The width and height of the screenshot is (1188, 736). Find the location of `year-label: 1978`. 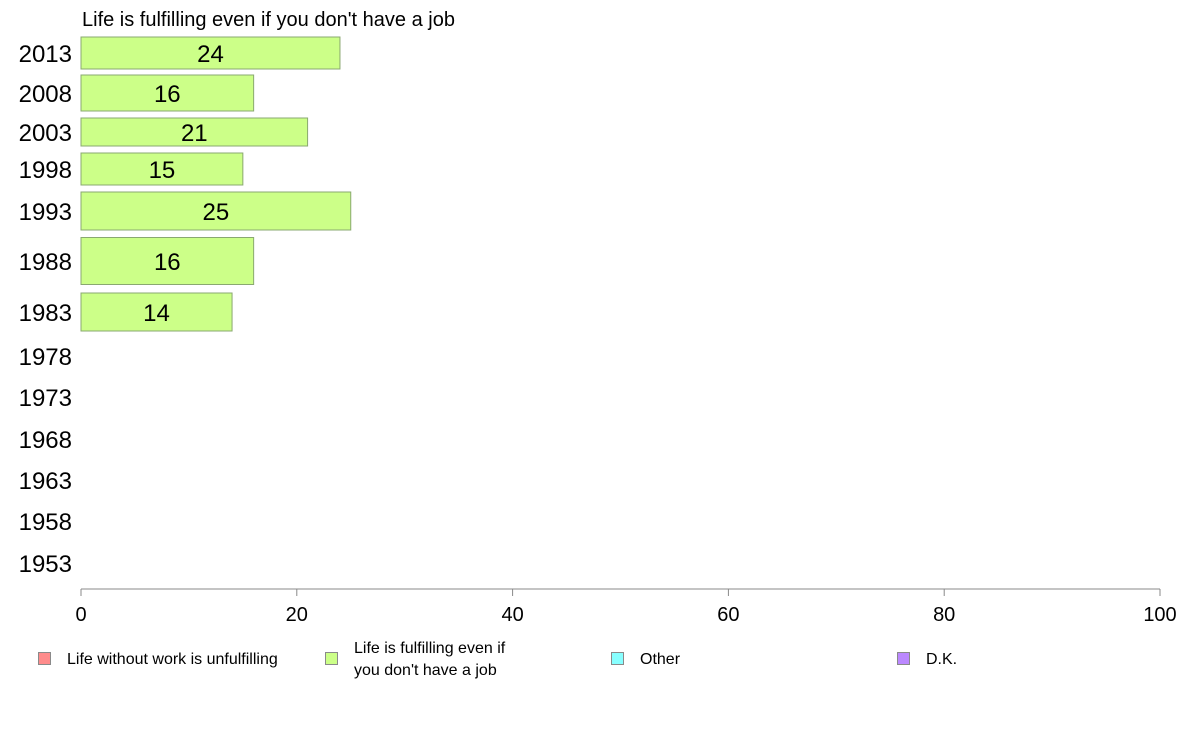

year-label: 1978 is located at coordinates (45, 357).